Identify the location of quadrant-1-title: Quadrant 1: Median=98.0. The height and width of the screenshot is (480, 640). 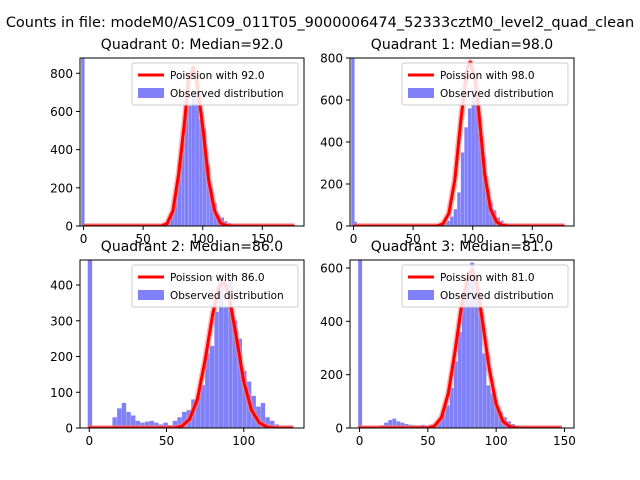
(462, 45).